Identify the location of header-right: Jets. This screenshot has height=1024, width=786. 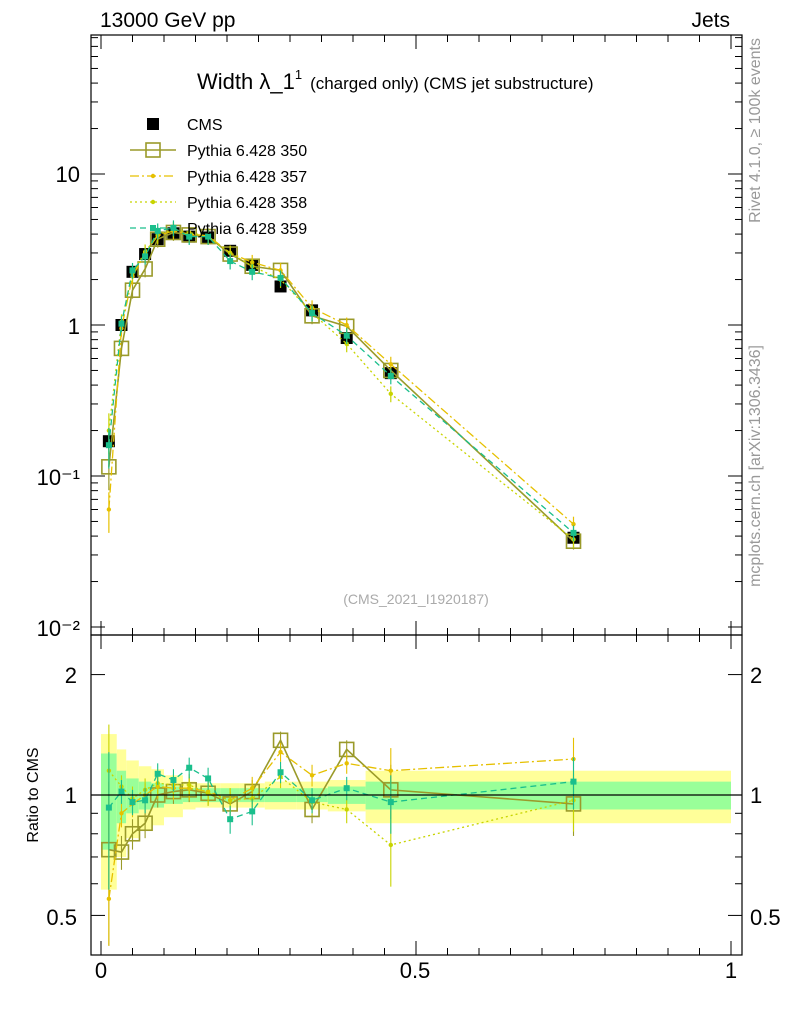
(710, 20).